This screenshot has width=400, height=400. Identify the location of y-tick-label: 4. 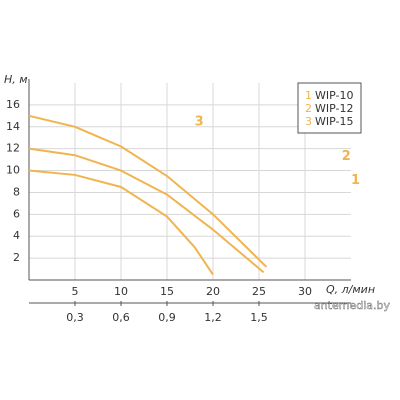
(16, 235).